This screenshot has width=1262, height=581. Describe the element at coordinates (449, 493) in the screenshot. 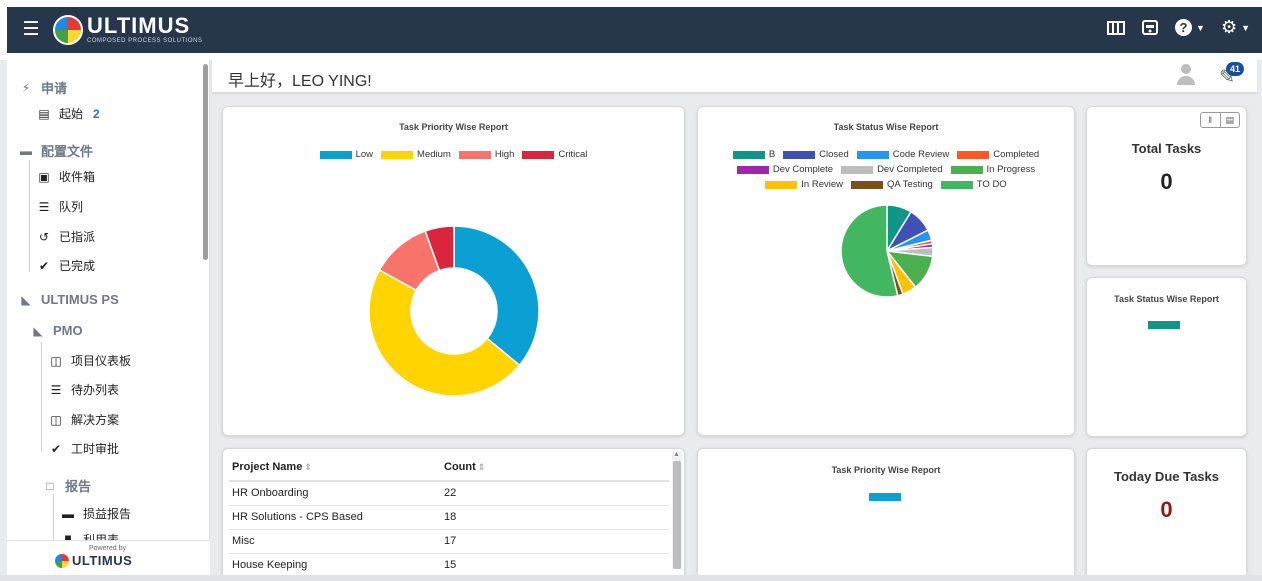

I see `table-row: HR Onboarding 22` at that location.